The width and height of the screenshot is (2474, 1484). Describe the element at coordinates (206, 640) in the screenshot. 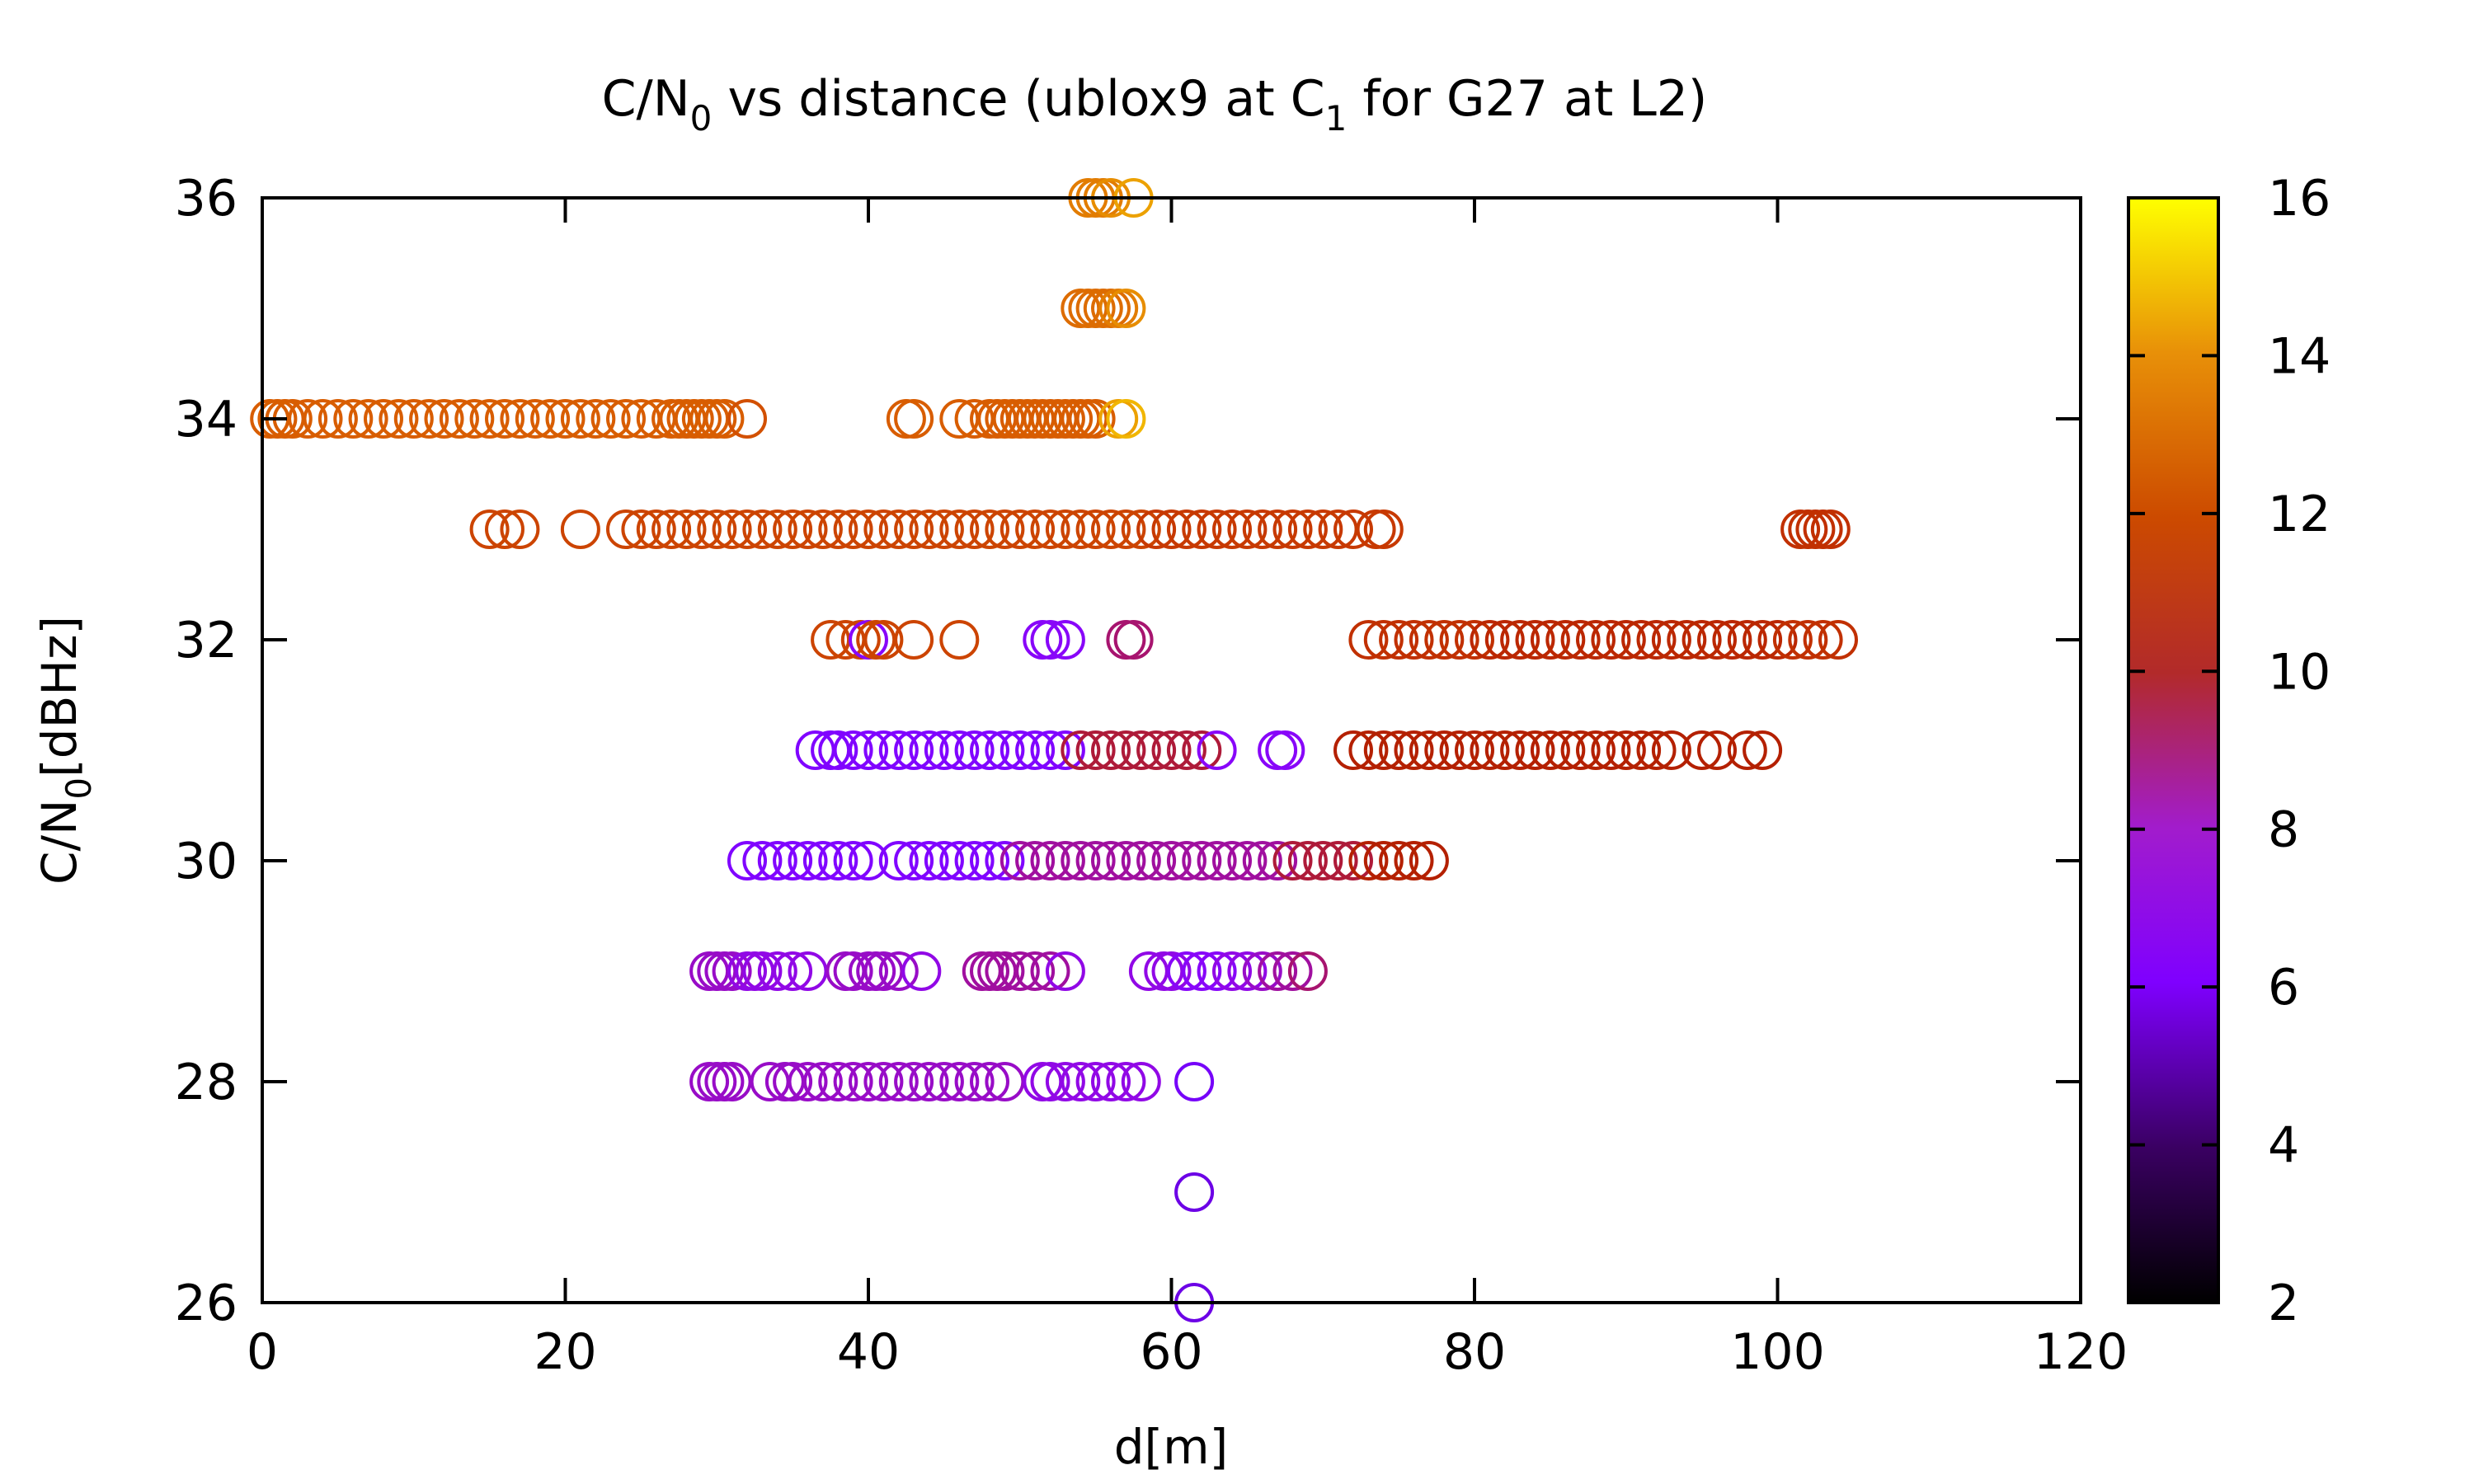

I see `y-tick-label: 32` at that location.